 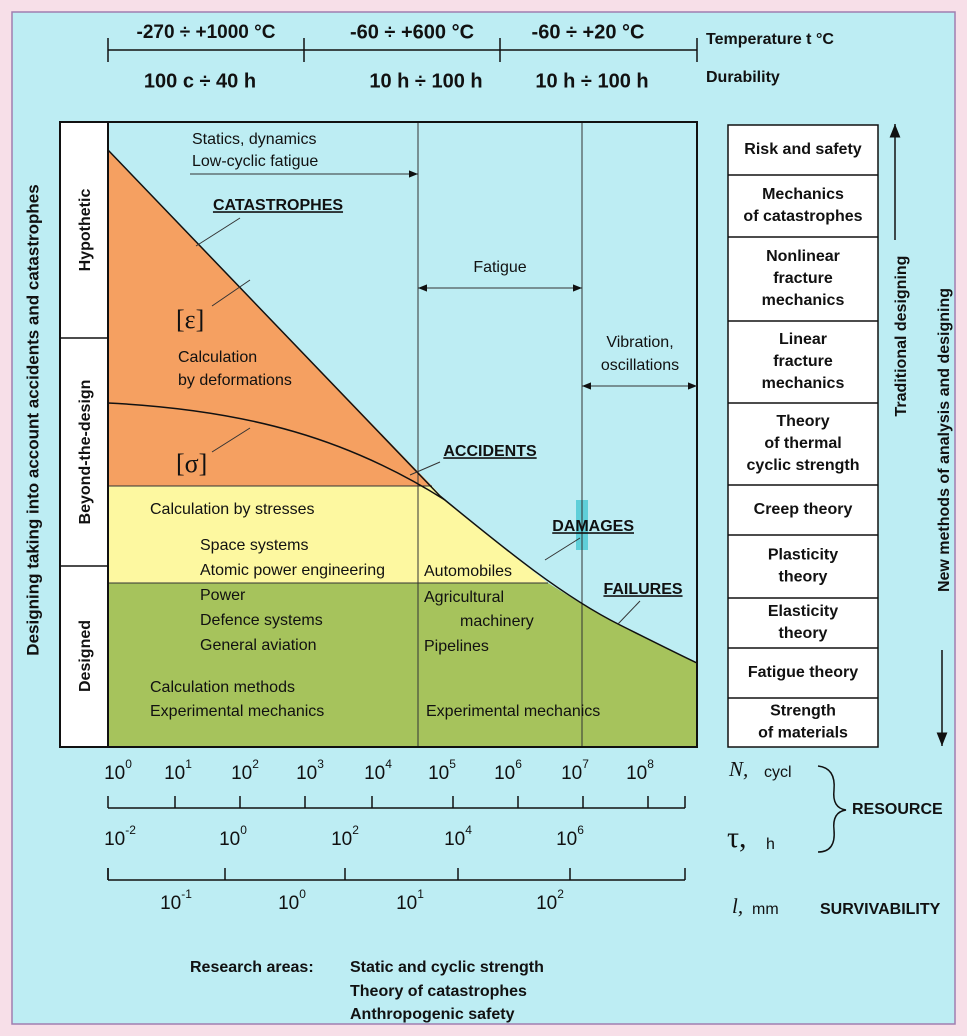 I want to click on level-label: Designed, so click(x=85, y=656).